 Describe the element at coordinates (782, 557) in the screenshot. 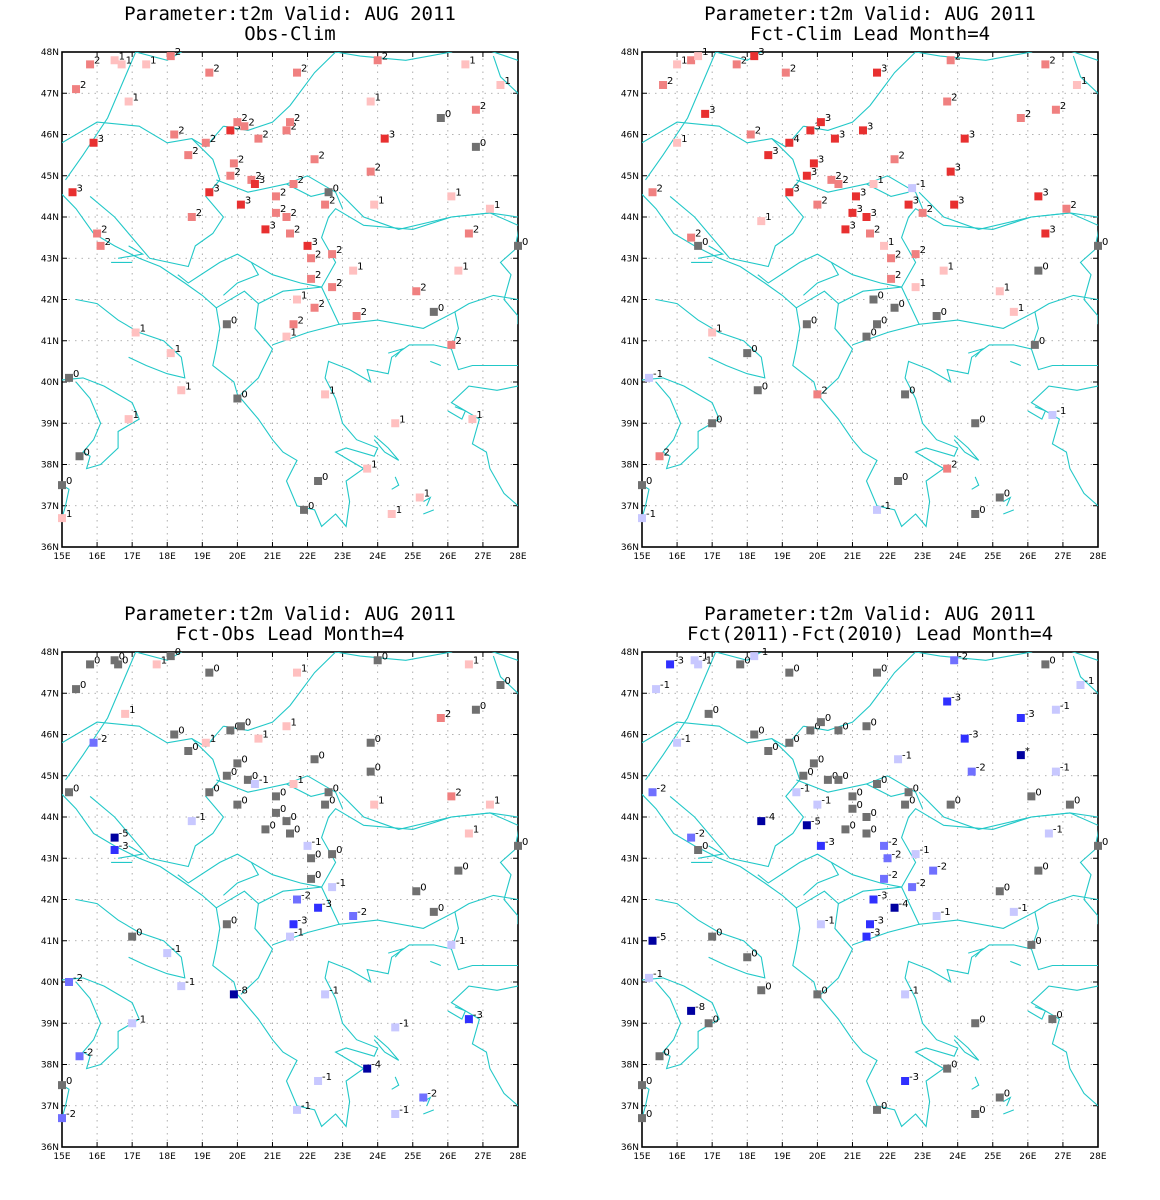

I see `x-tick-label: 19E` at that location.